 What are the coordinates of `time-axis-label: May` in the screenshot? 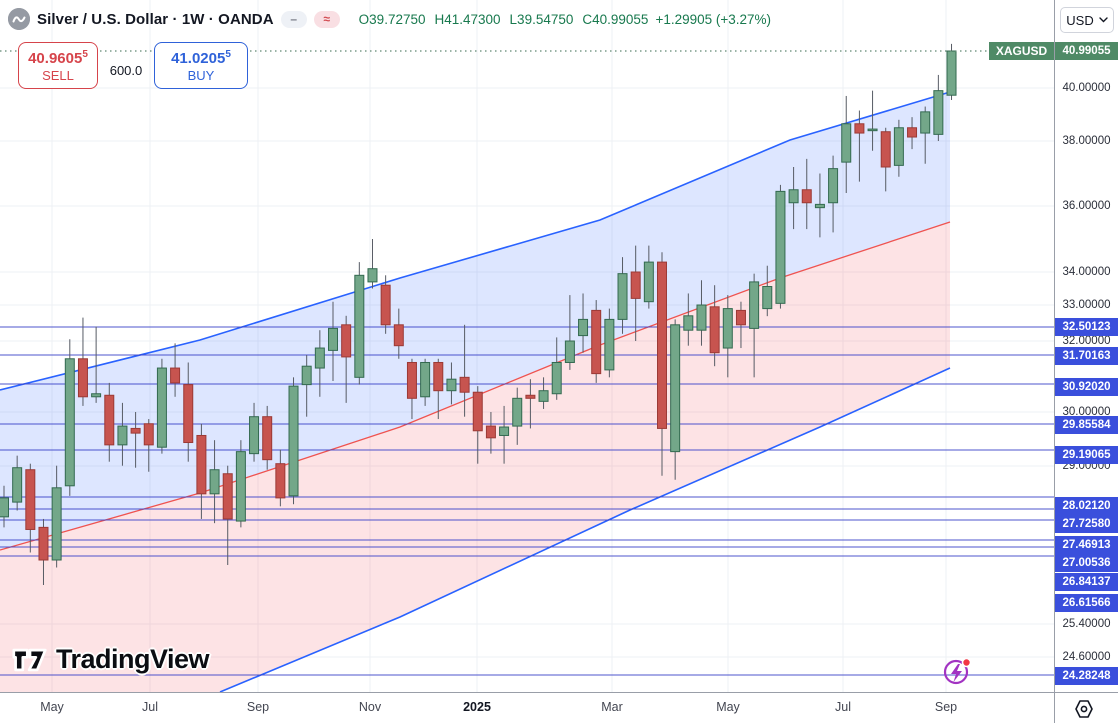 It's located at (728, 707).